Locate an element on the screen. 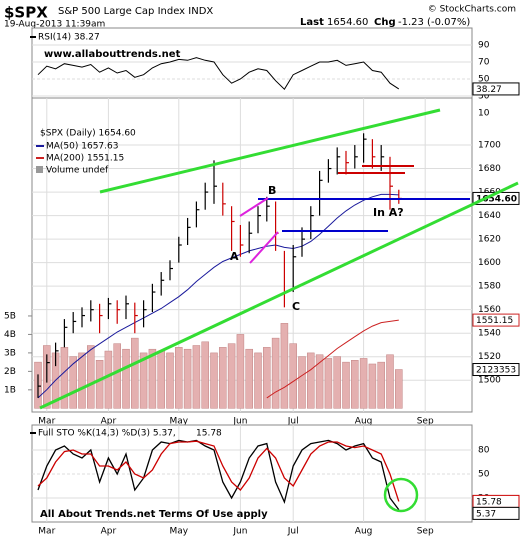  y-tick-label: 80 is located at coordinates (484, 451).